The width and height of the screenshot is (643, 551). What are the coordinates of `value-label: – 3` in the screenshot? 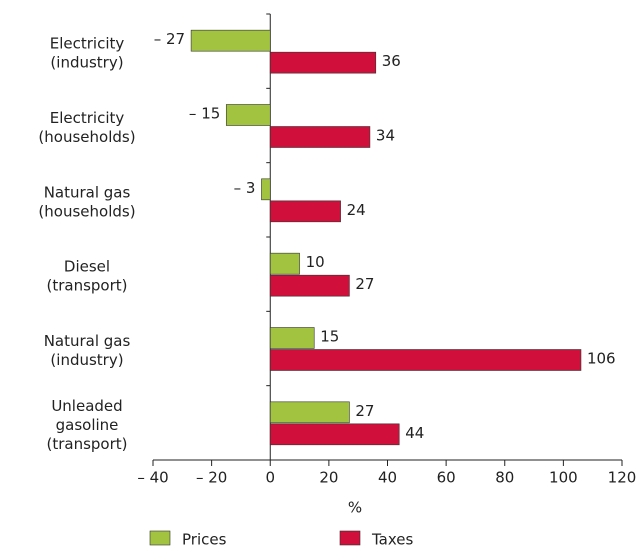 It's located at (245, 188).